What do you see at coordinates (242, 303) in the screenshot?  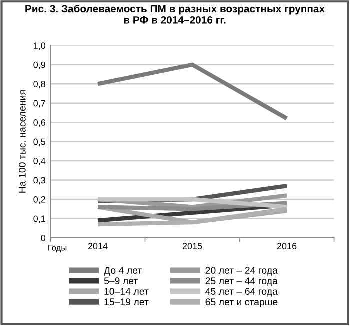 I see `legend-label: 65 лет и старше` at bounding box center [242, 303].